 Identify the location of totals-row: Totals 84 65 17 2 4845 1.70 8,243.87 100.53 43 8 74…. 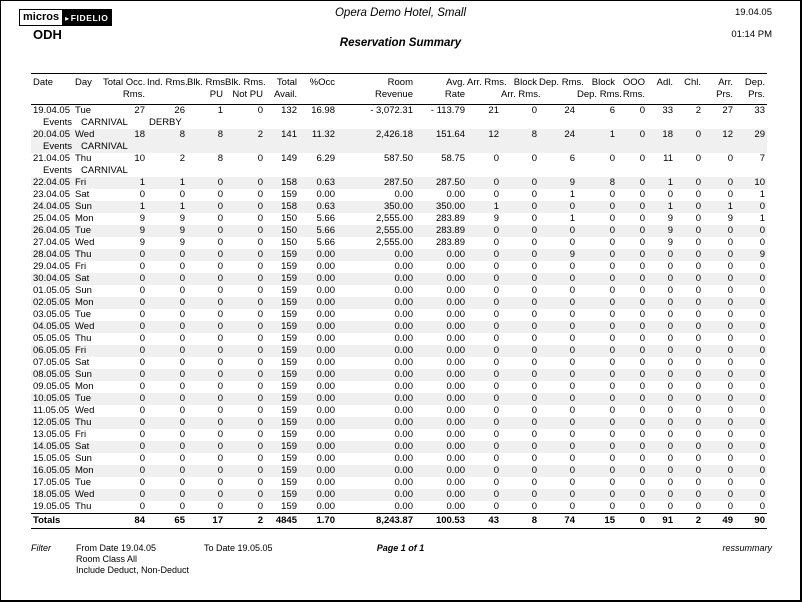
(399, 521).